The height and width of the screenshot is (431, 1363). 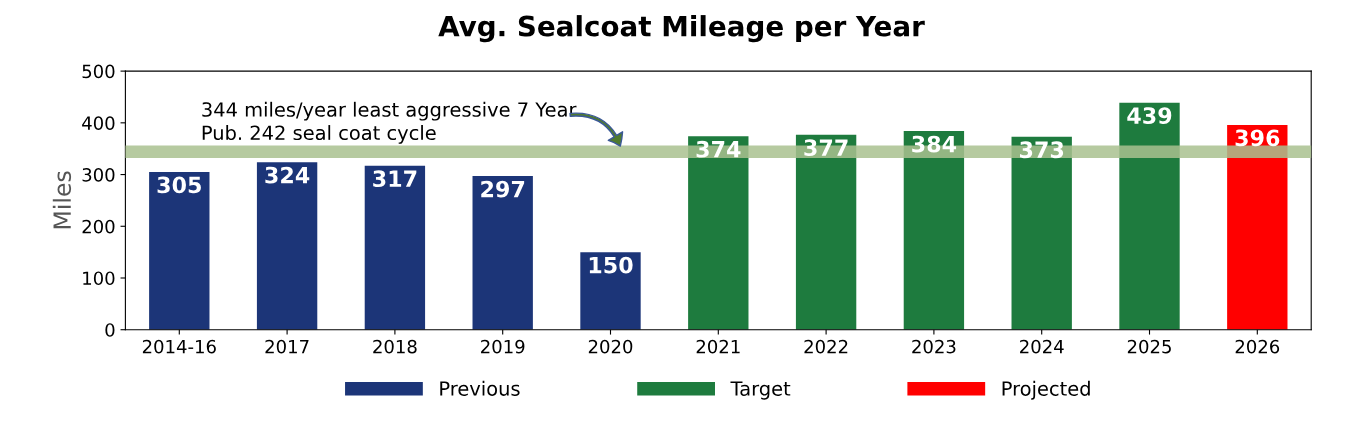 I want to click on ref-line-label: 344 miles/year least aggressive 7 Year Pub. 242 seal coat cycle, so click(x=389, y=122).